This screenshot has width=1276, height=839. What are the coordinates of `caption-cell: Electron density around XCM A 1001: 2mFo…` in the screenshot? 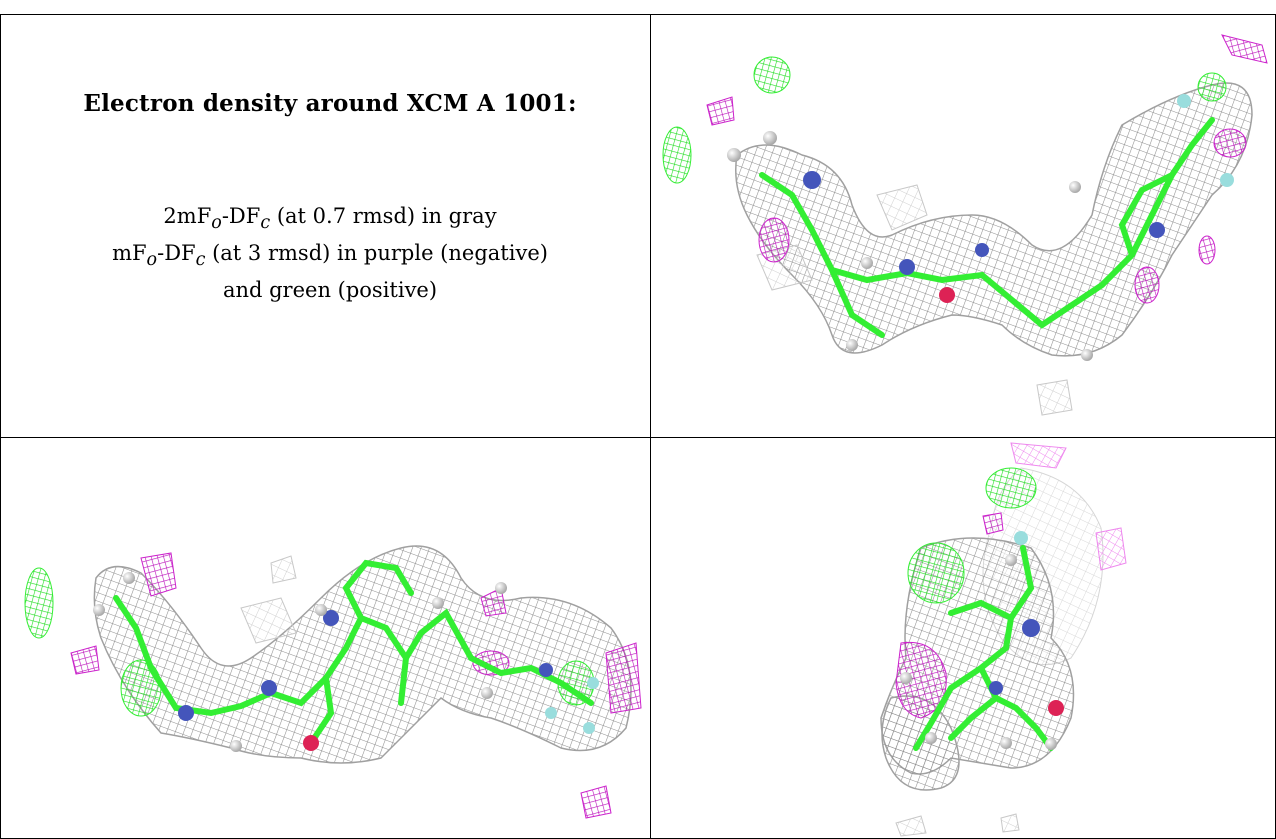 It's located at (330, 197).